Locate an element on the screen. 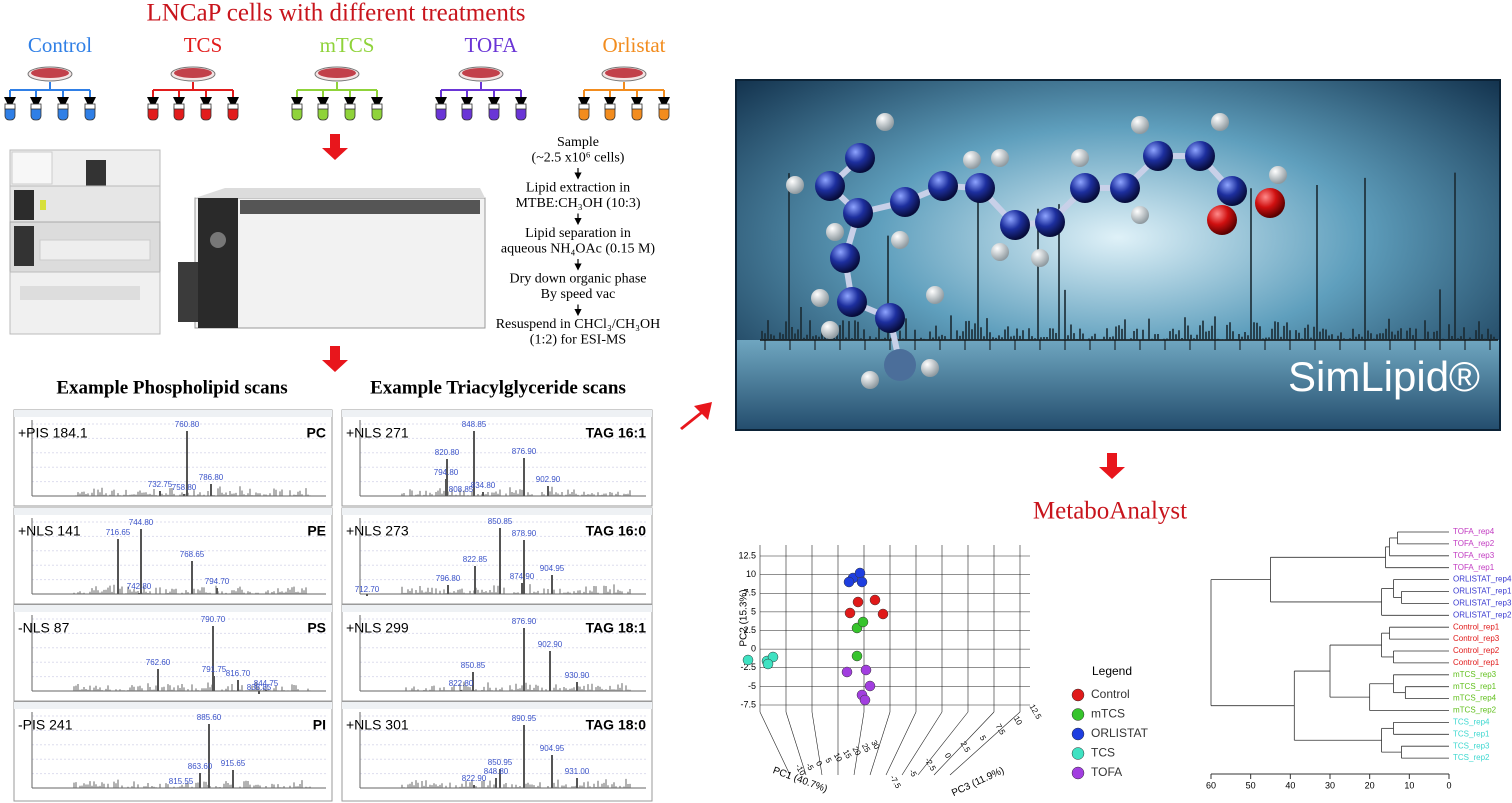 Image resolution: width=1512 pixels, height=803 pixels. peak-label: 716.65 is located at coordinates (118, 532).